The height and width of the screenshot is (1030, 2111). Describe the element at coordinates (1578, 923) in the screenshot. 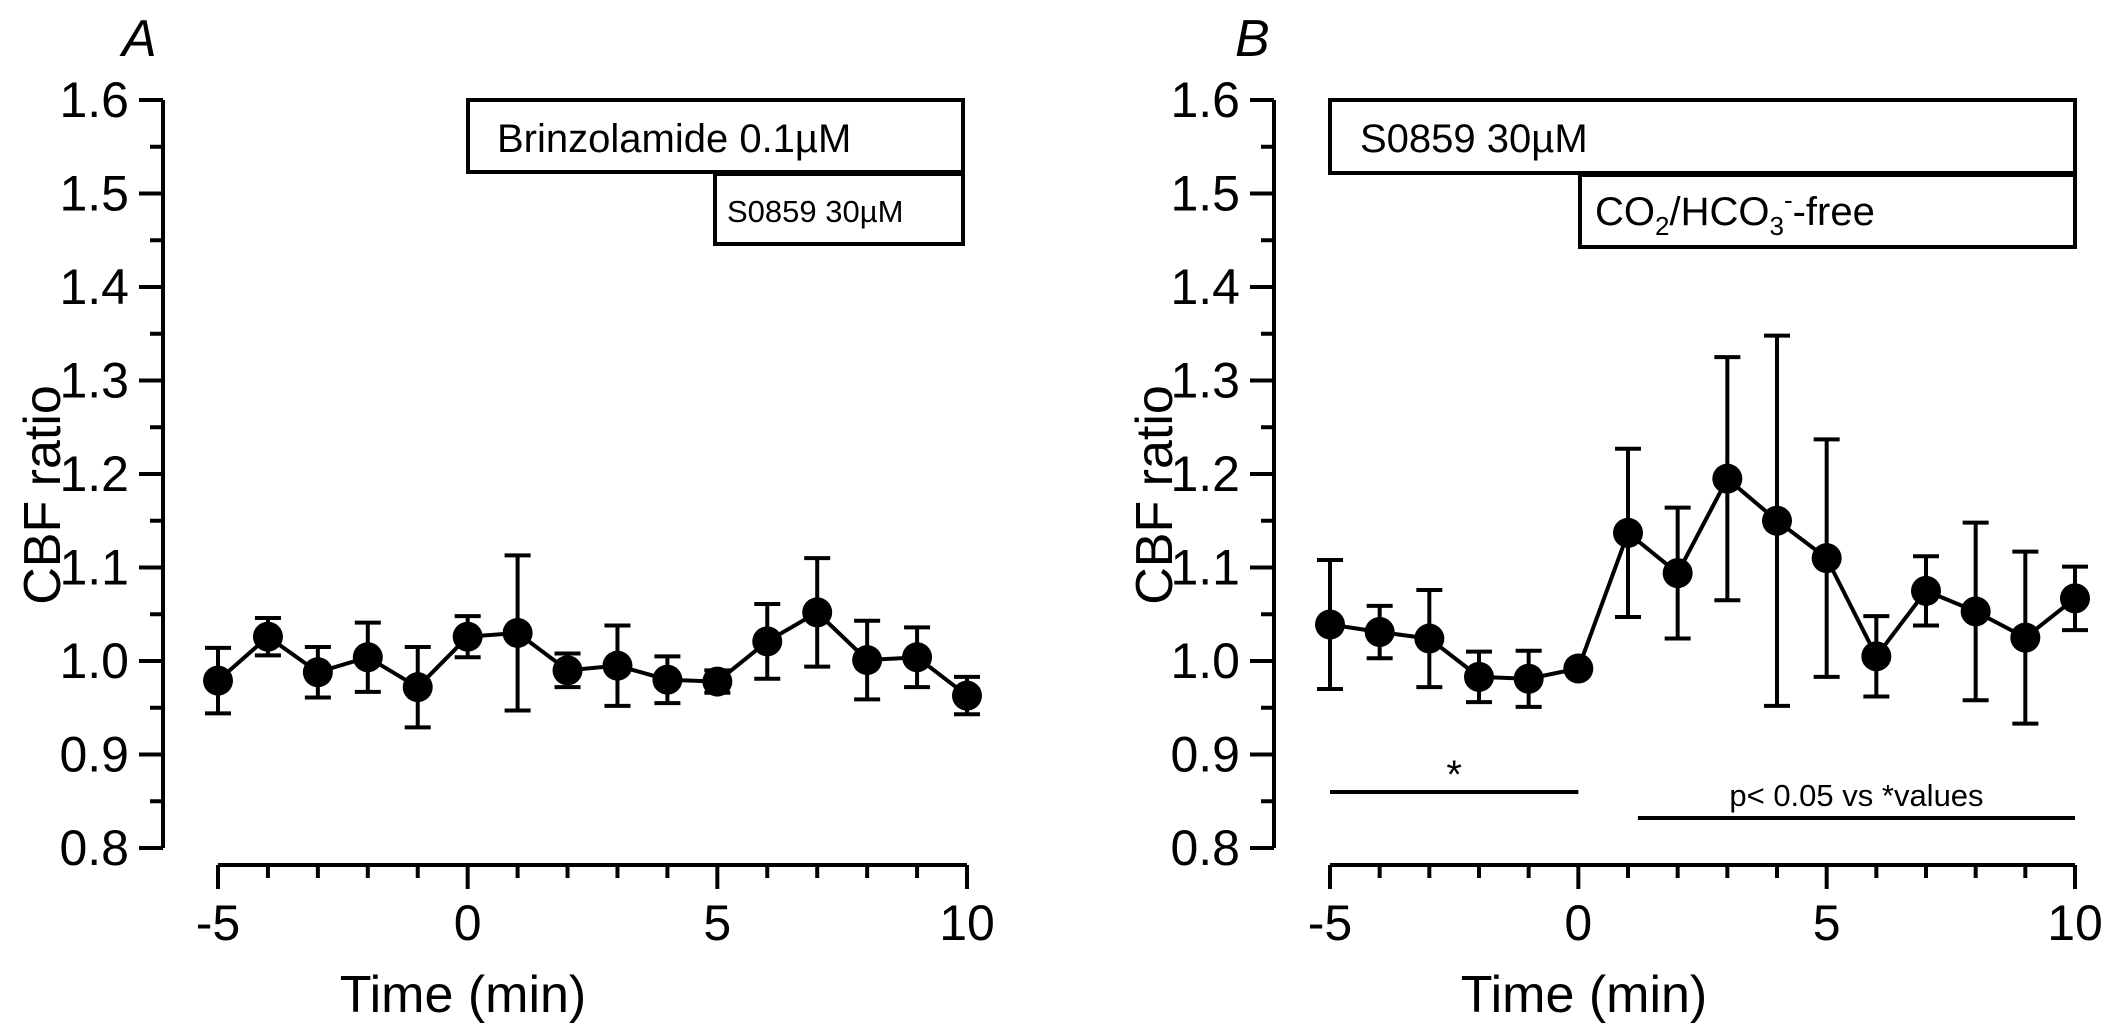

I see `panel-b-x-tick-label: 0` at that location.